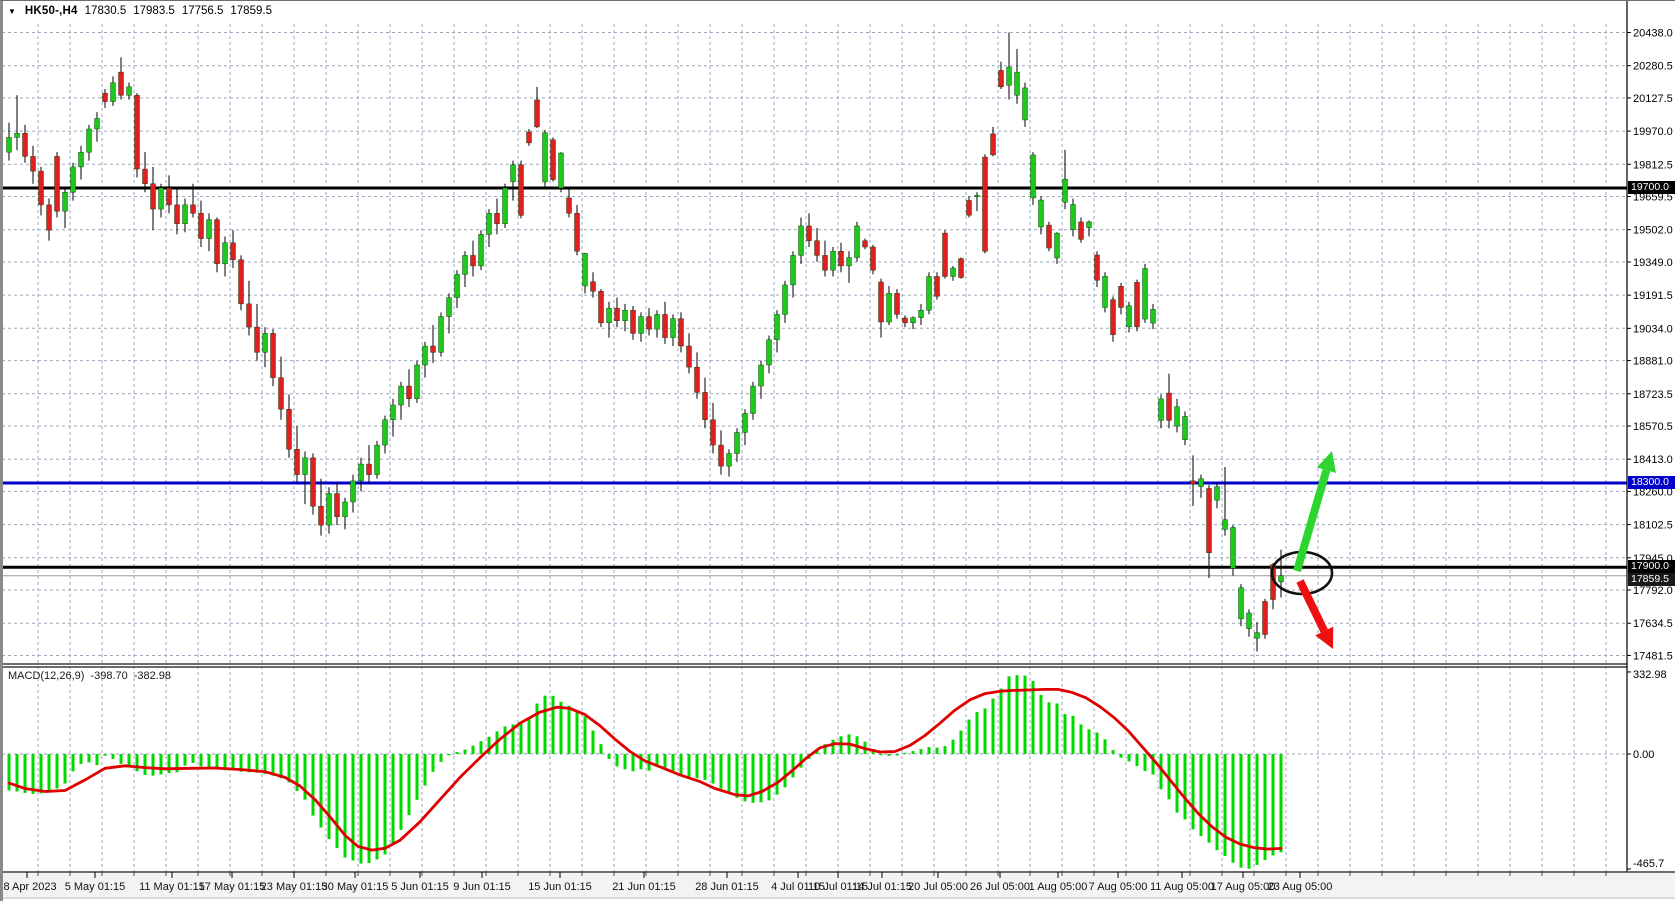 The image size is (1675, 901). What do you see at coordinates (51, 11) in the screenshot?
I see `symbol-period-label: HK50-,H4` at bounding box center [51, 11].